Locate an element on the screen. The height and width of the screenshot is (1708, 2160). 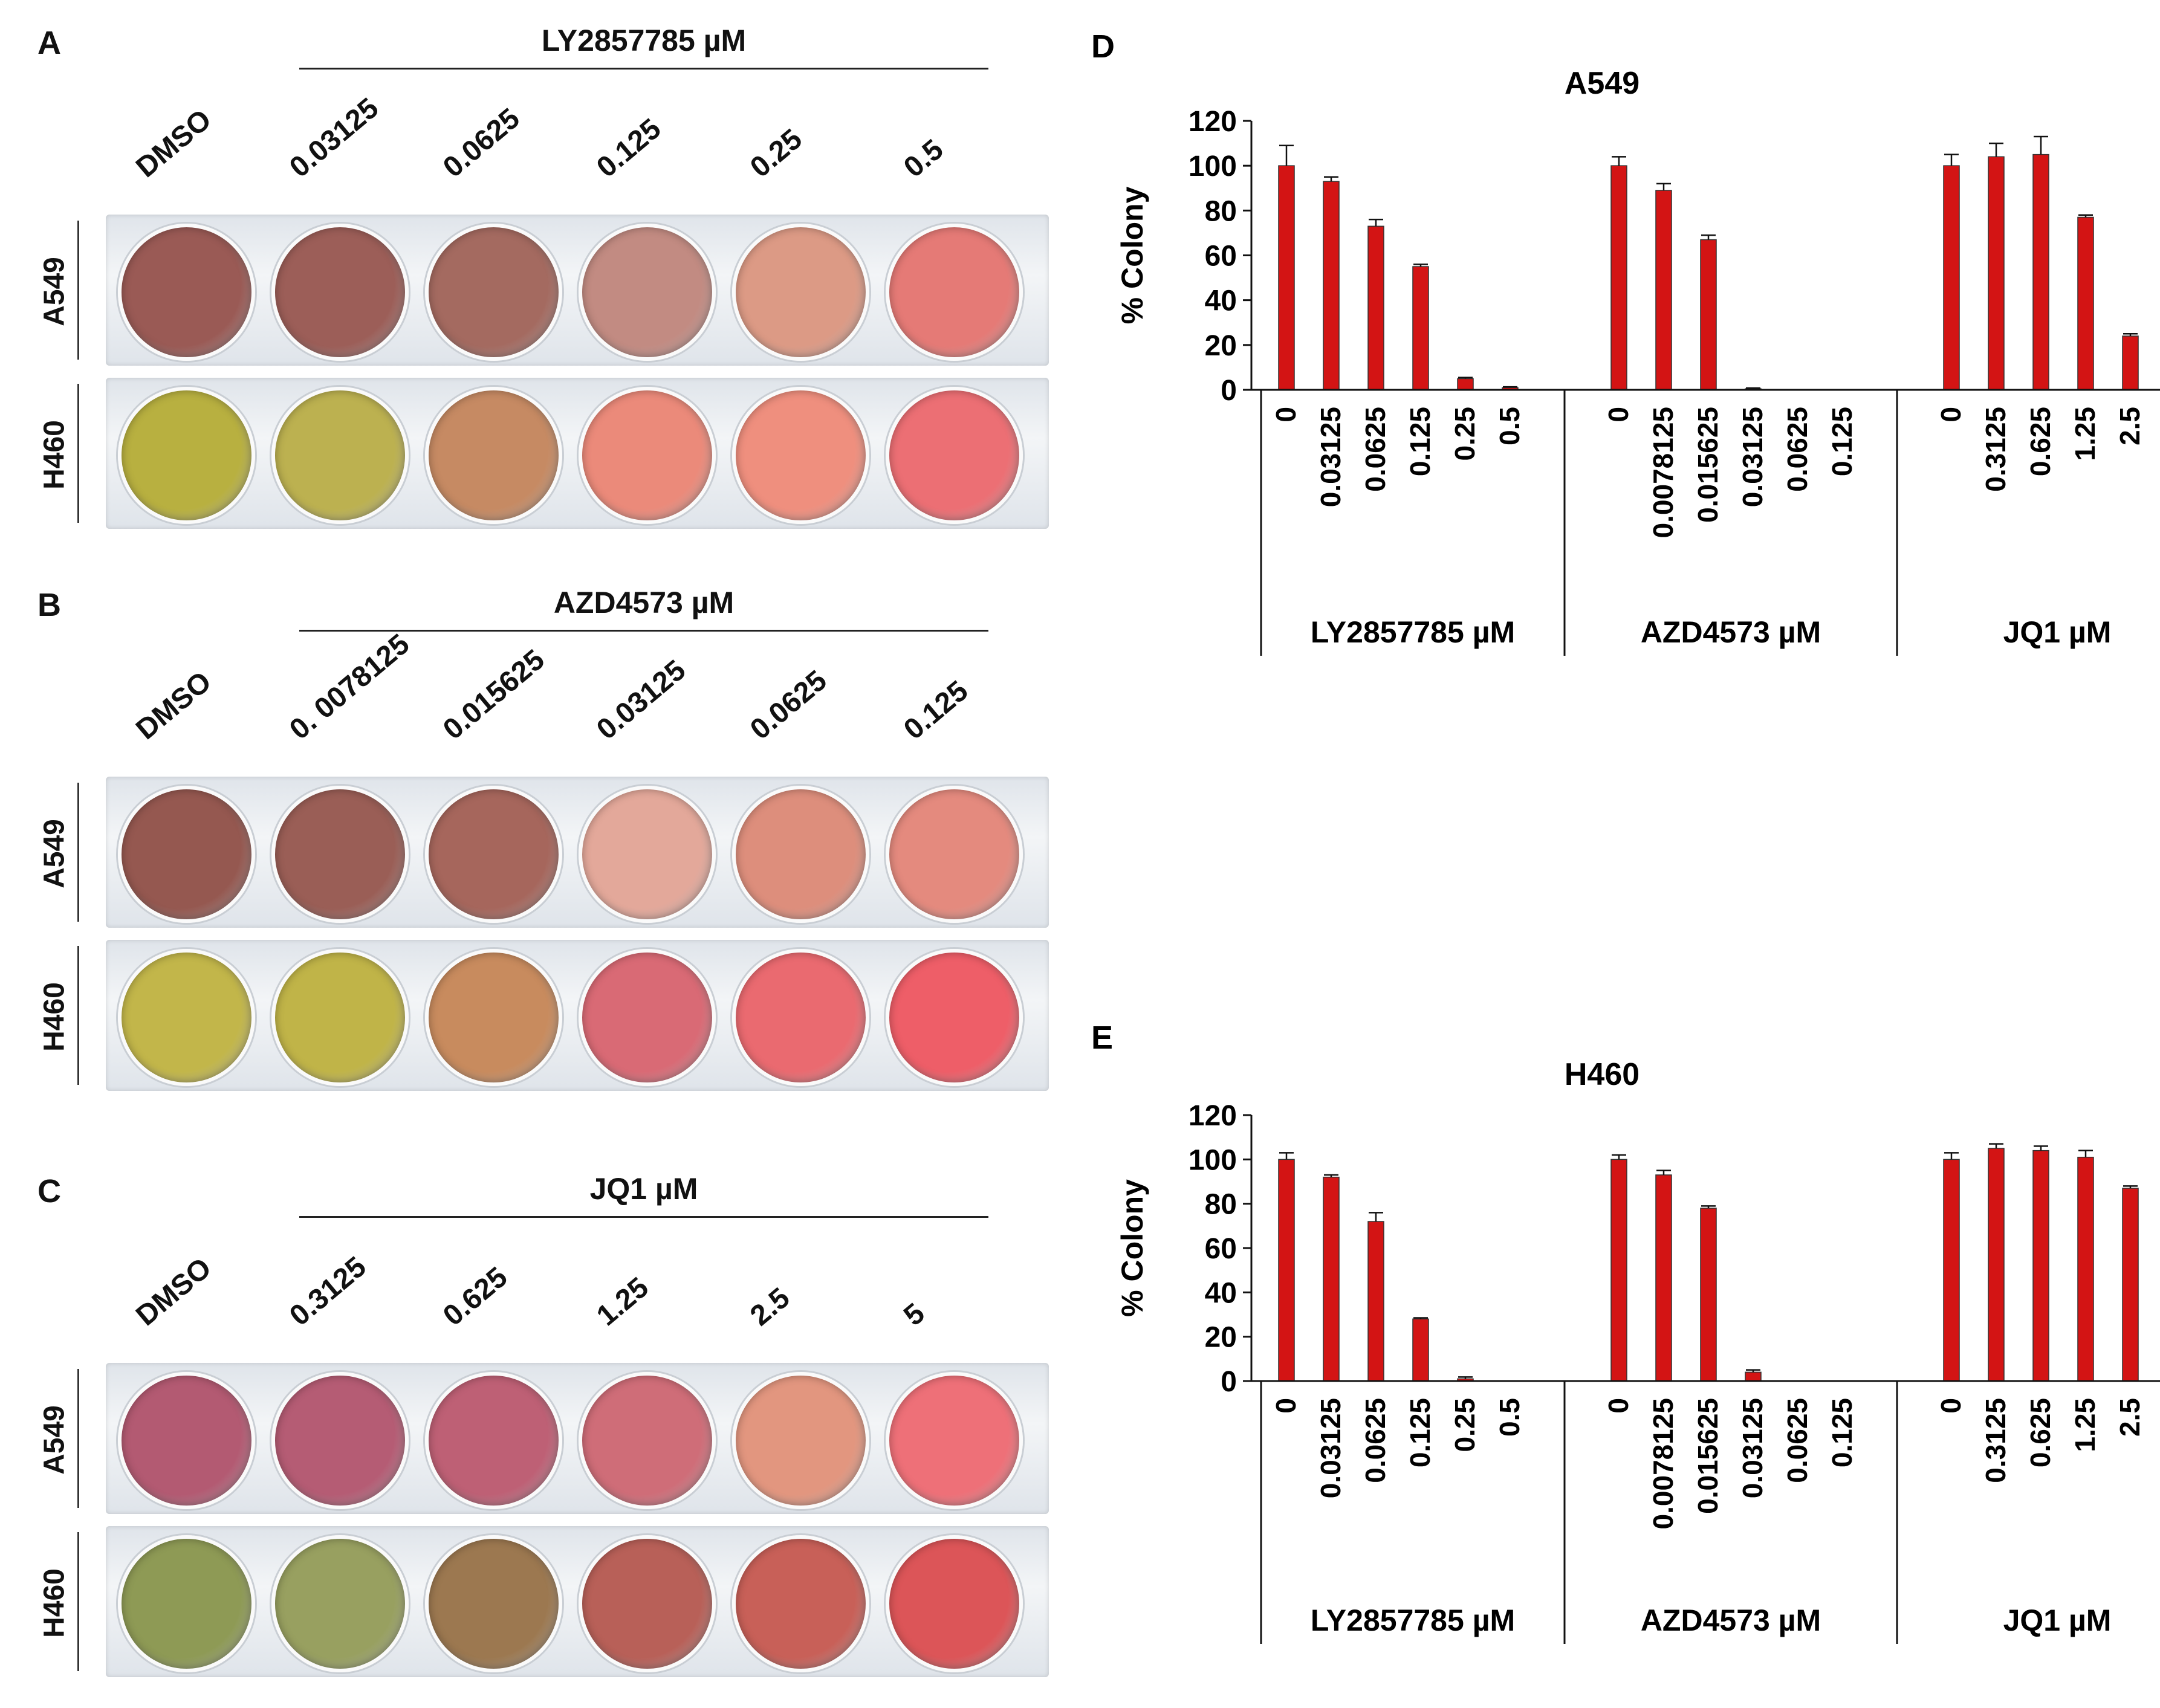
panel-letter: D is located at coordinates (1103, 46).